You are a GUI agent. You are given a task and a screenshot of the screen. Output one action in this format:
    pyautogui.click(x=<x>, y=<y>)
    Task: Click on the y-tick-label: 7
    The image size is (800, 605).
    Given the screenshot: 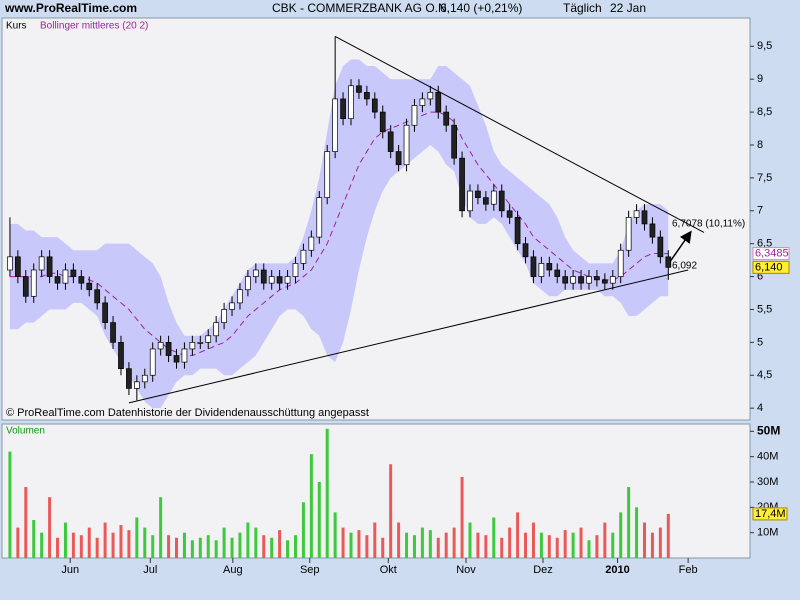 What is the action you would take?
    pyautogui.click(x=760, y=211)
    